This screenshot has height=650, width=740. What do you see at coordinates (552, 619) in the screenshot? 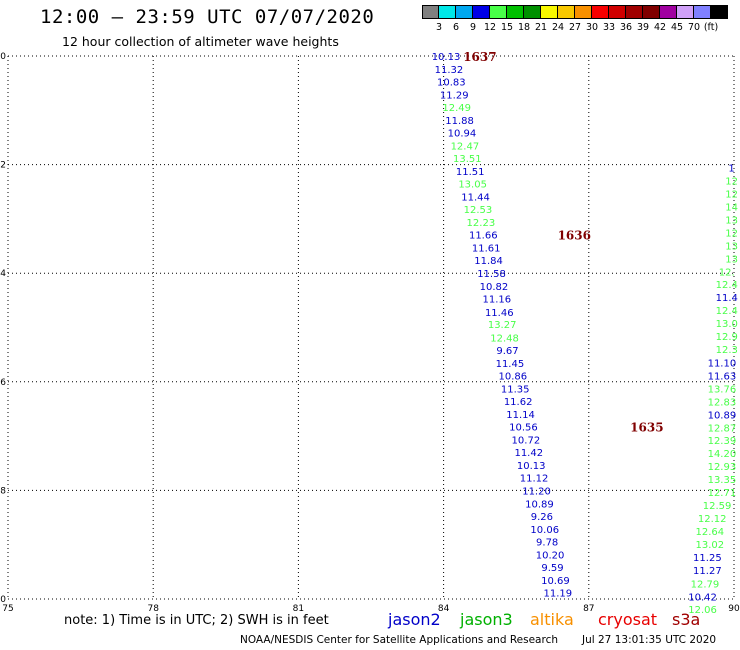
I see `legend-altika: altika` at bounding box center [552, 619].